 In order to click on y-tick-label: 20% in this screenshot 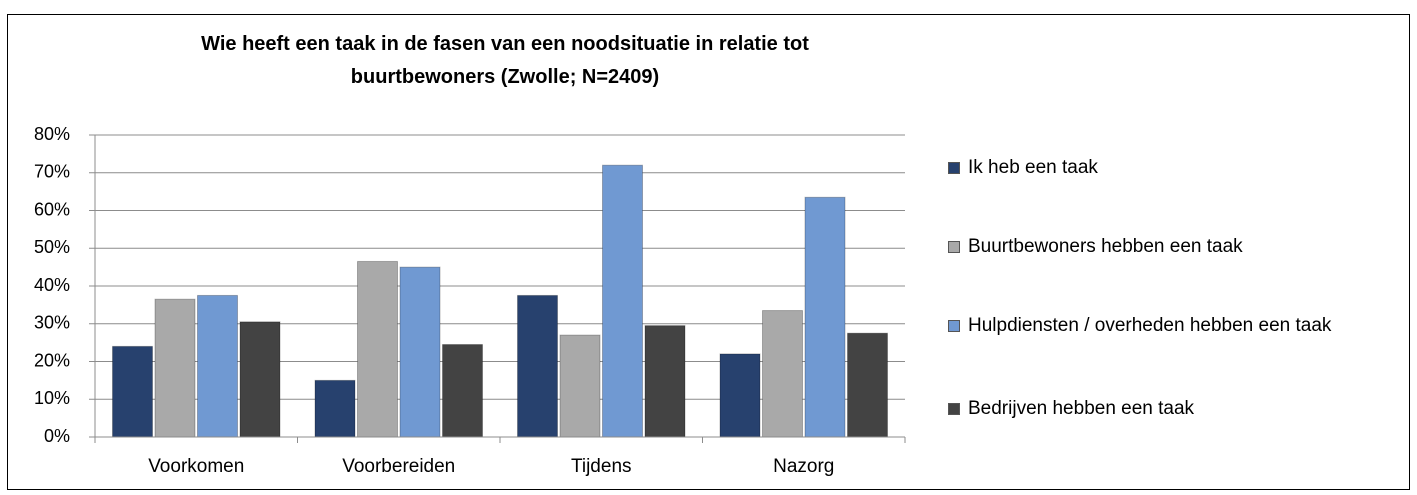, I will do `click(52, 360)`.